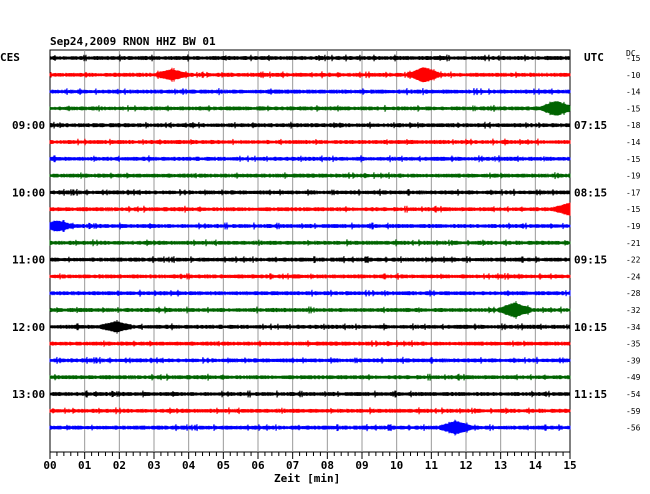 The image size is (650, 494). I want to click on dc-offset-label: -18, so click(633, 125).